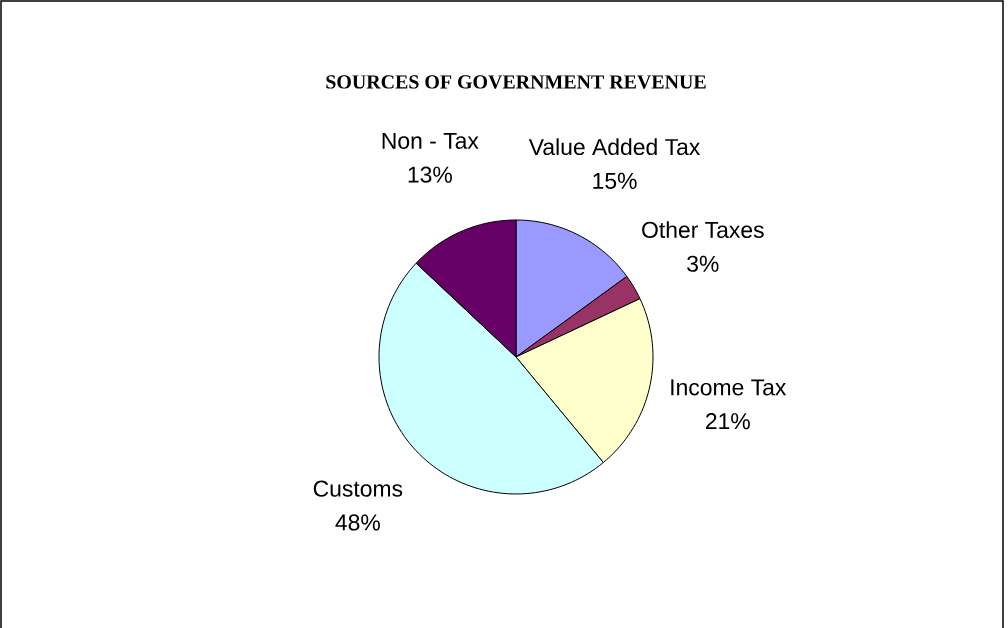  What do you see at coordinates (703, 263) in the screenshot?
I see `data-label: 3%` at bounding box center [703, 263].